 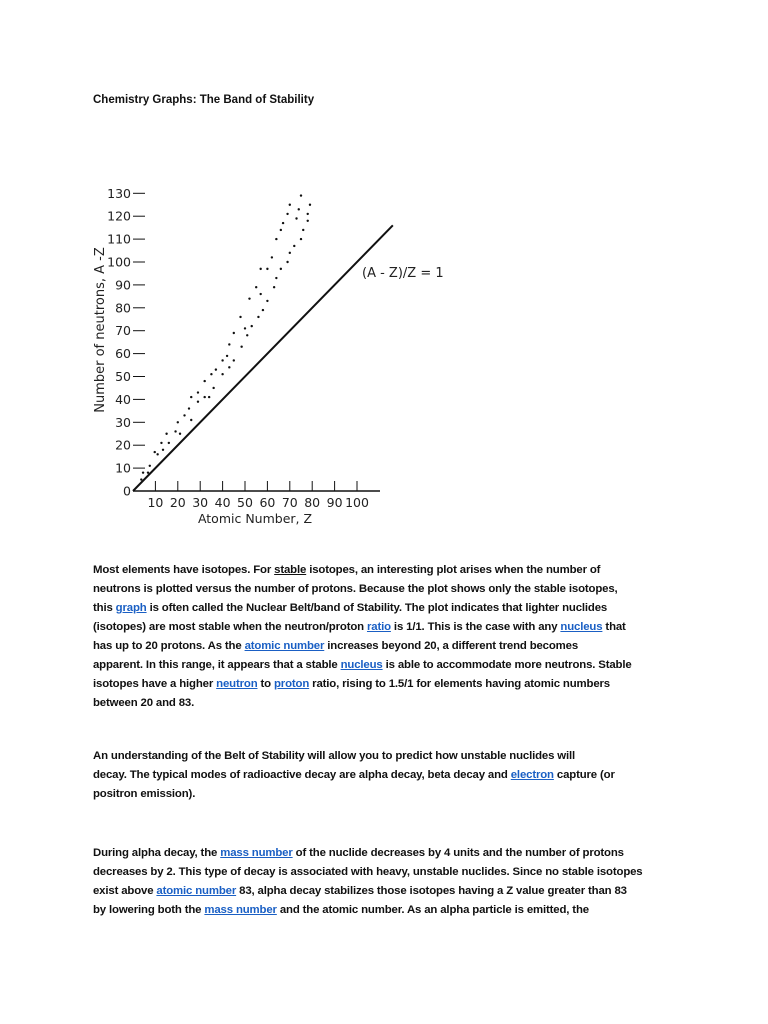 I want to click on paragraph-line: positron emission)., so click(x=144, y=794).